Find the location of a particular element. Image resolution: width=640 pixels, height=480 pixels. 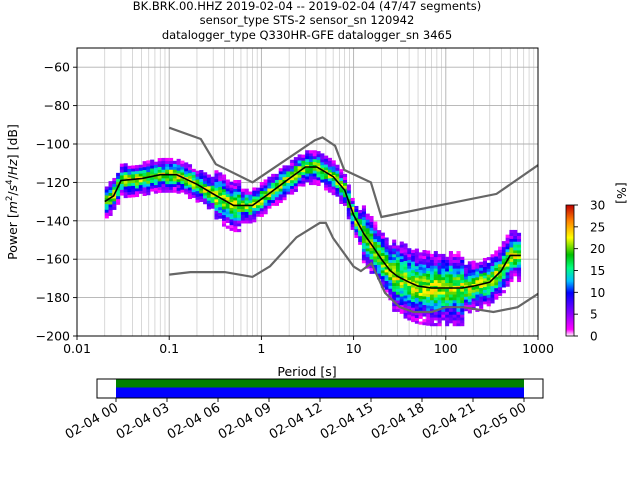

x-tick-label: 0.01 is located at coordinates (77, 348).